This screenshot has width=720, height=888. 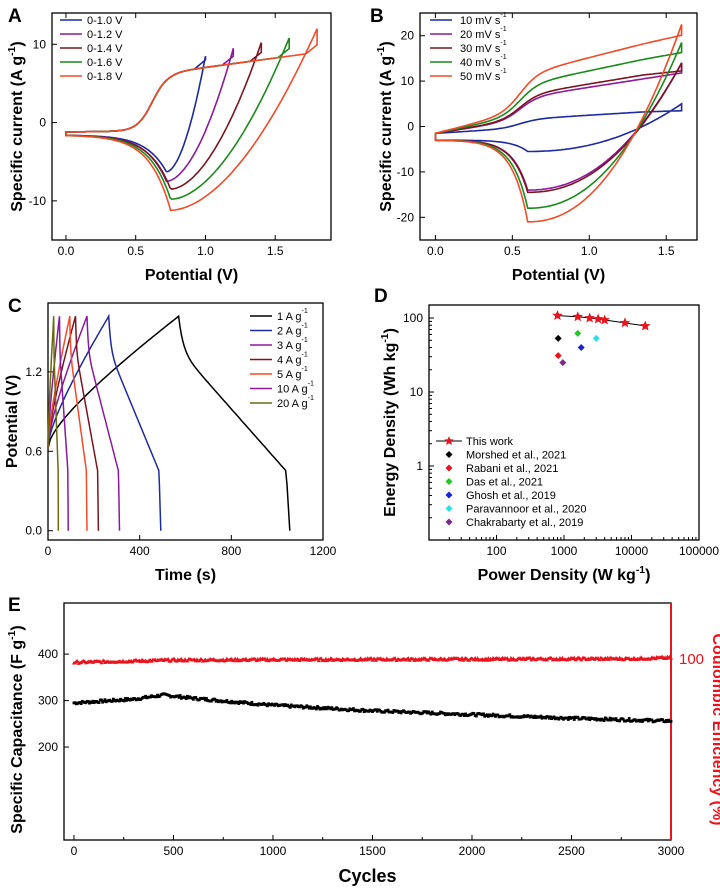 I want to click on legend-label: 0-1.8 V, so click(x=105, y=77).